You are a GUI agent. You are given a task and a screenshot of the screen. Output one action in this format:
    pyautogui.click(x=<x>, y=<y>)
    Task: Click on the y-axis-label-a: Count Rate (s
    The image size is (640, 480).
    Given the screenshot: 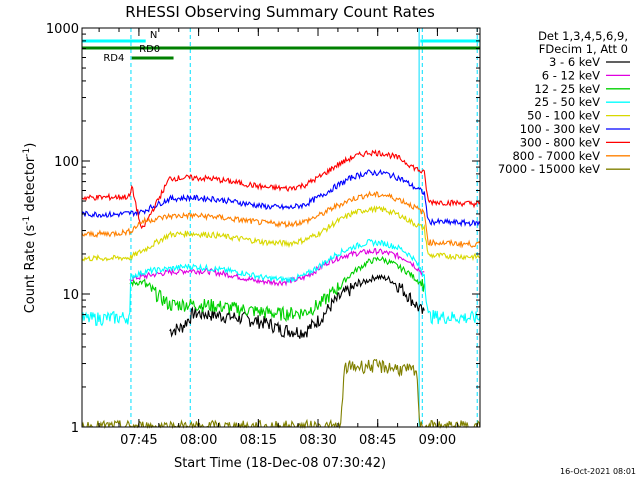 What is the action you would take?
    pyautogui.click(x=30, y=269)
    